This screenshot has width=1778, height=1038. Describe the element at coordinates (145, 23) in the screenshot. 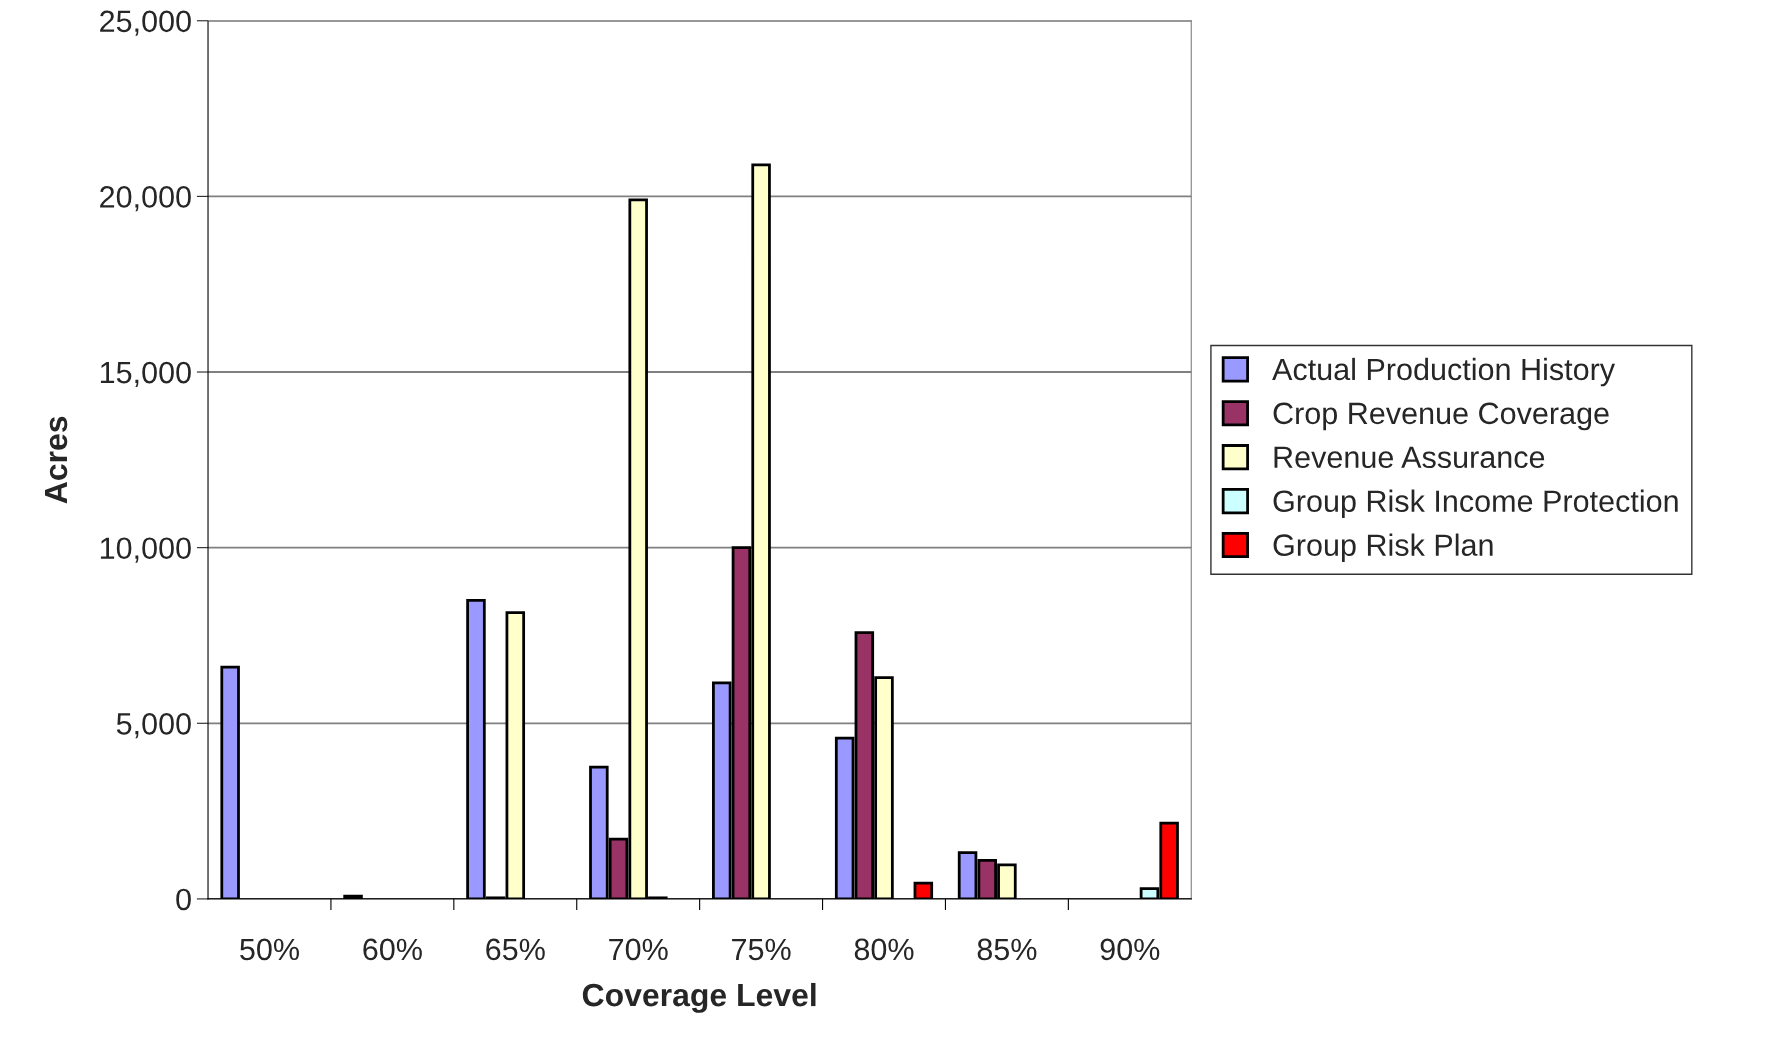

I see `y-tick-label: 25,000` at that location.